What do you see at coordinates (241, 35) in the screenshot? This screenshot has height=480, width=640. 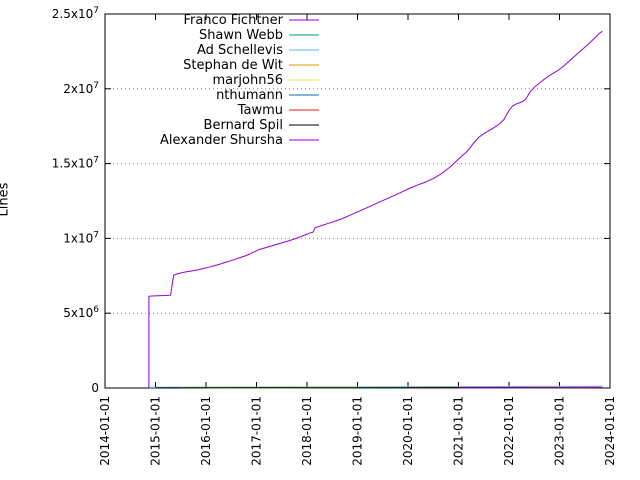 I see `legend-label-shawn-webb: Shawn Webb` at bounding box center [241, 35].